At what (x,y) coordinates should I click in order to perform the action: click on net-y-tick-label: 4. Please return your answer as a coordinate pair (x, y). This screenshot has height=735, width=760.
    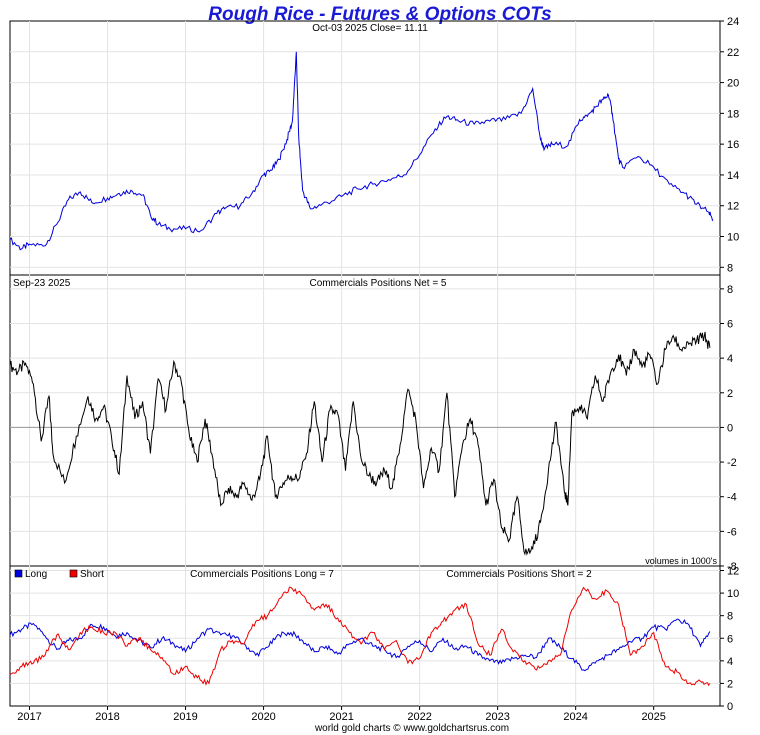
    Looking at the image, I should click on (730, 359).